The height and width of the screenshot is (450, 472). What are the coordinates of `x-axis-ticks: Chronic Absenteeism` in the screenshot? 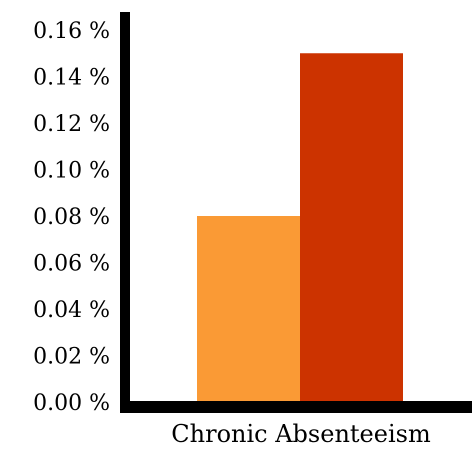 It's located at (301, 434).